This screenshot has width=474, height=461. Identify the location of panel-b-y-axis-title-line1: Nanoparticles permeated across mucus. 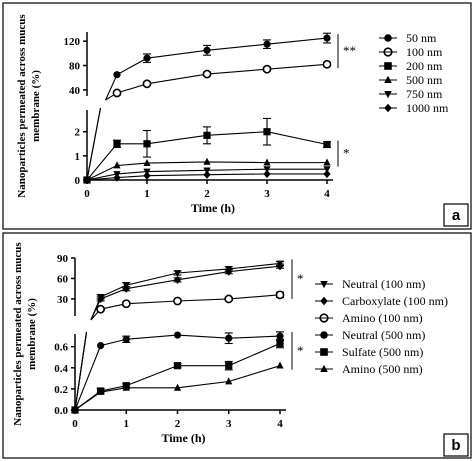
(18, 334).